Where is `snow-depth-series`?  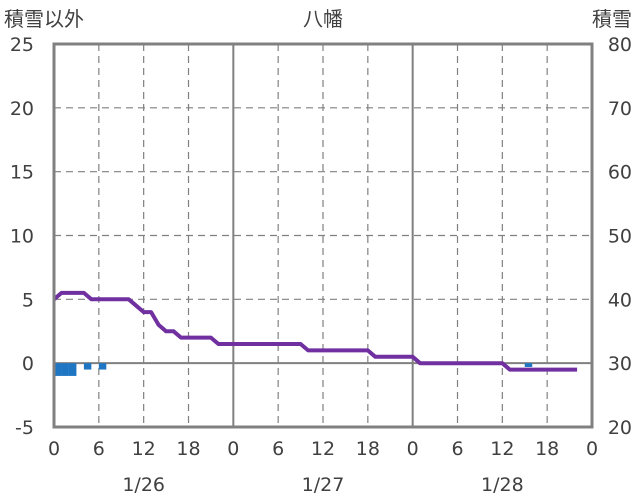
snow-depth-series is located at coordinates (315, 331).